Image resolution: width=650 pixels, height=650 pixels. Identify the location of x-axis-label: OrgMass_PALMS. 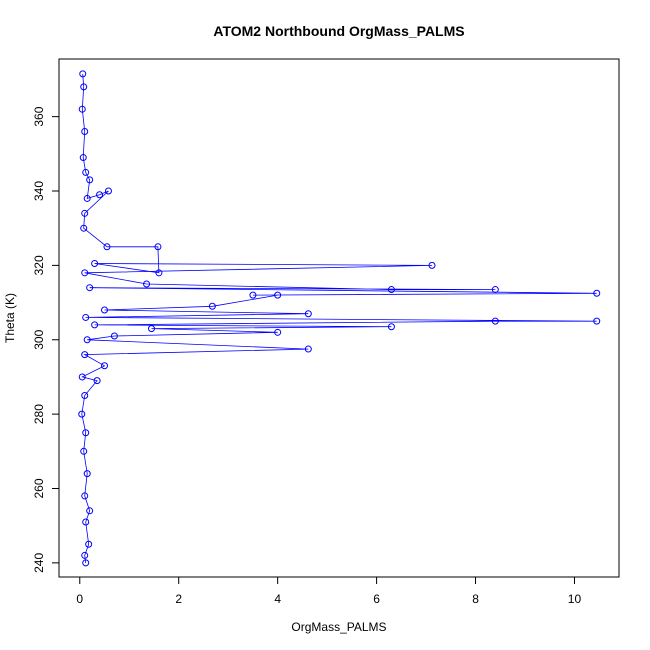
(338, 627).